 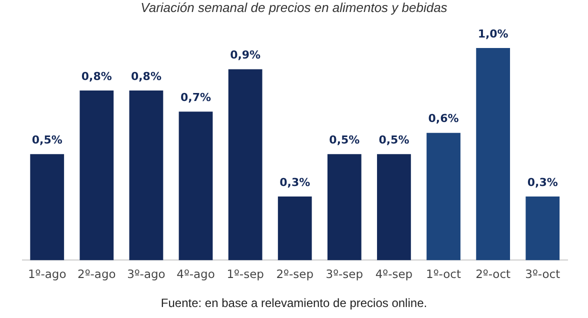 What do you see at coordinates (493, 33) in the screenshot?
I see `data-label: 1,0%` at bounding box center [493, 33].